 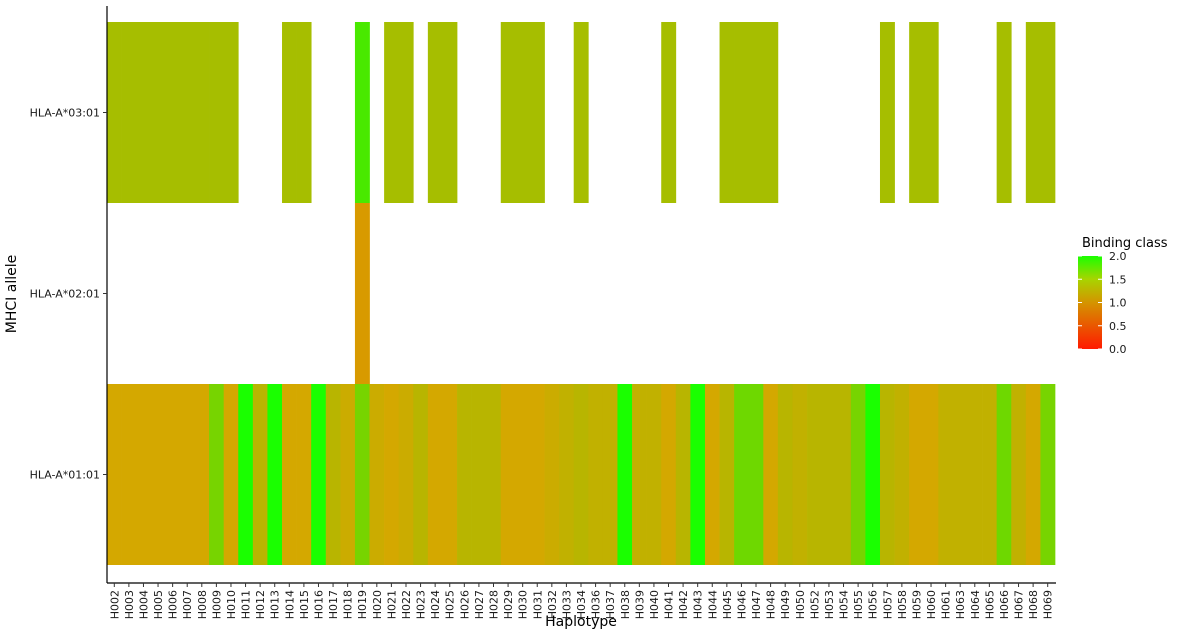 I want to click on x-tick-label: H010, so click(x=231, y=604).